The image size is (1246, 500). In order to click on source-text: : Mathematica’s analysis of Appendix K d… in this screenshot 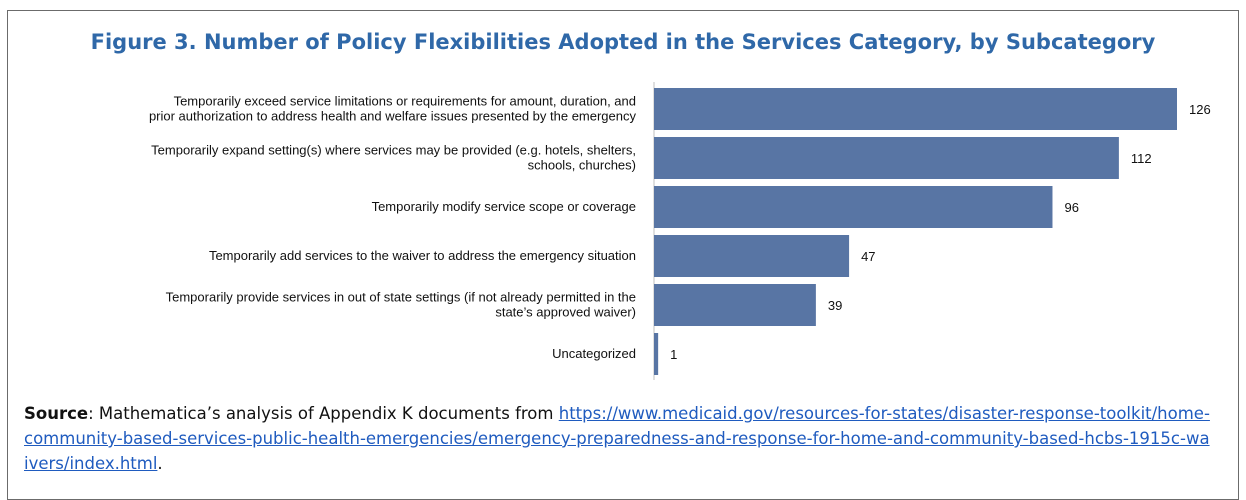, I will do `click(323, 413)`.